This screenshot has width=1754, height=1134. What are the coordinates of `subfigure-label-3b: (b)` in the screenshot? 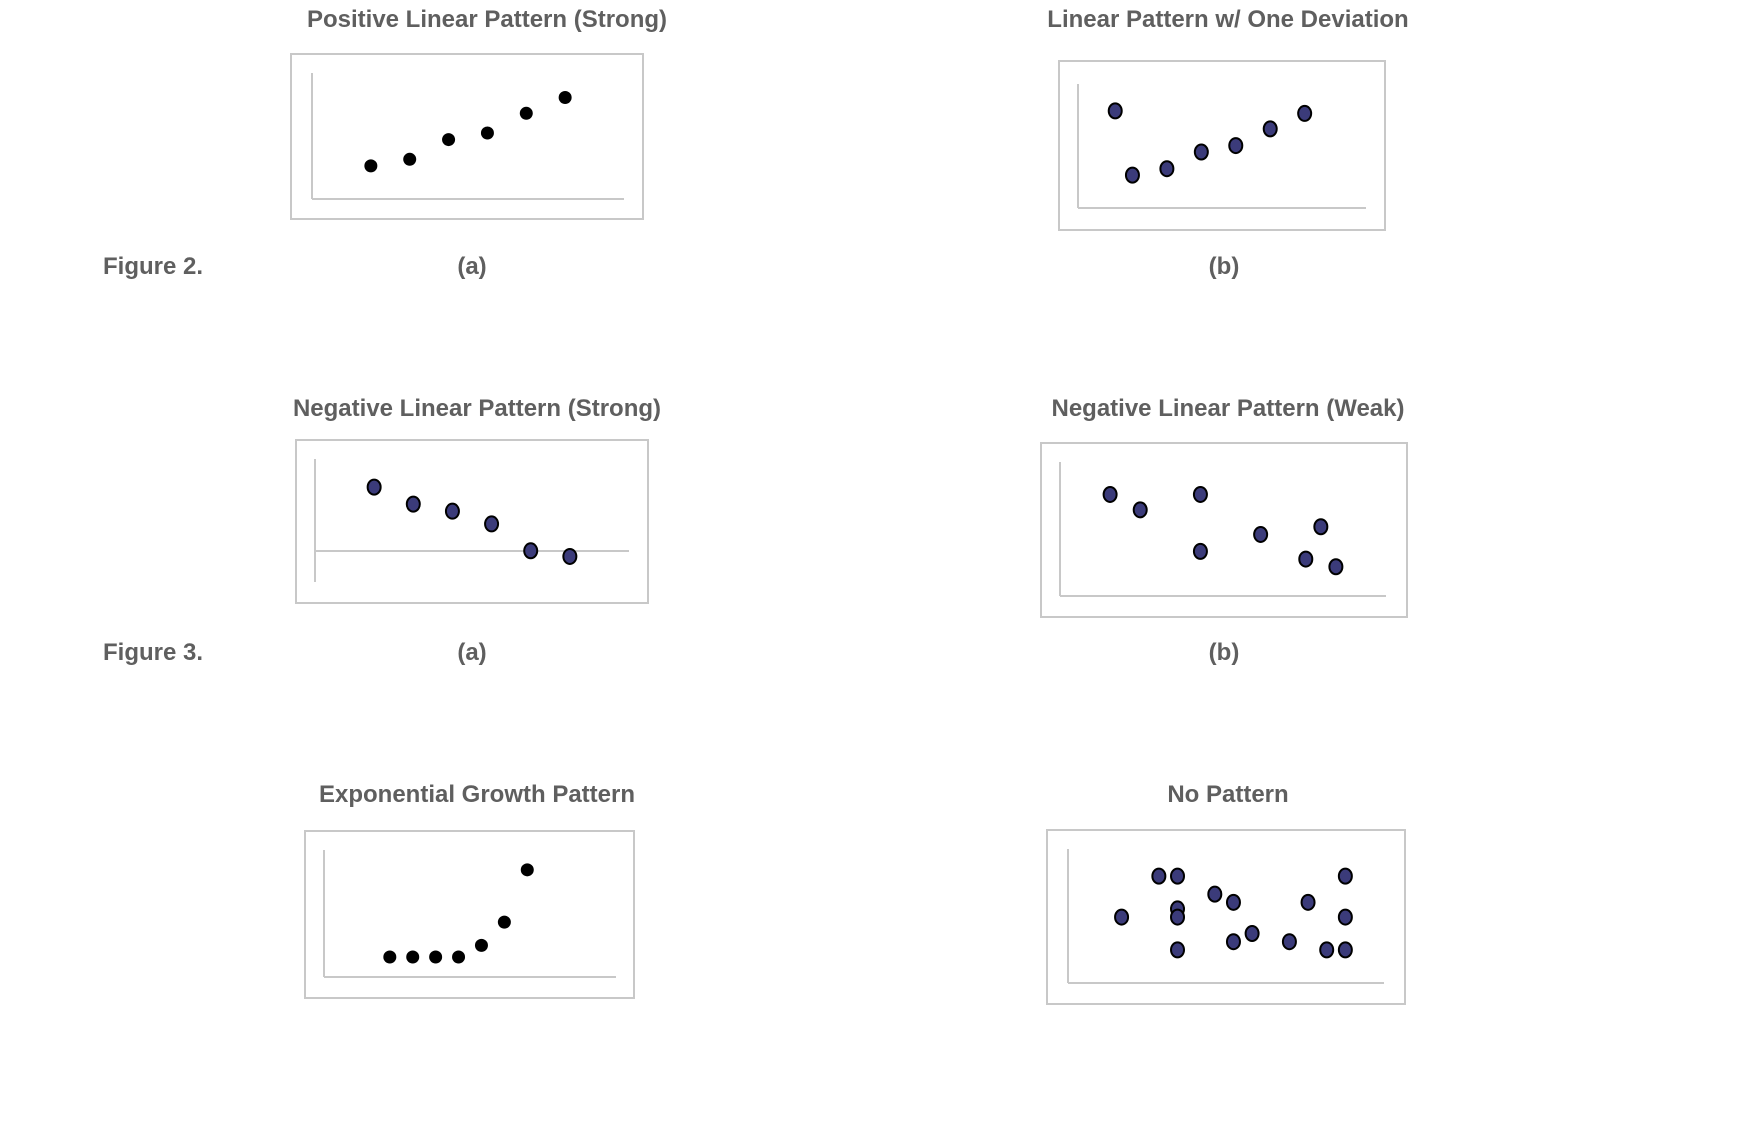 It's located at (1224, 652).